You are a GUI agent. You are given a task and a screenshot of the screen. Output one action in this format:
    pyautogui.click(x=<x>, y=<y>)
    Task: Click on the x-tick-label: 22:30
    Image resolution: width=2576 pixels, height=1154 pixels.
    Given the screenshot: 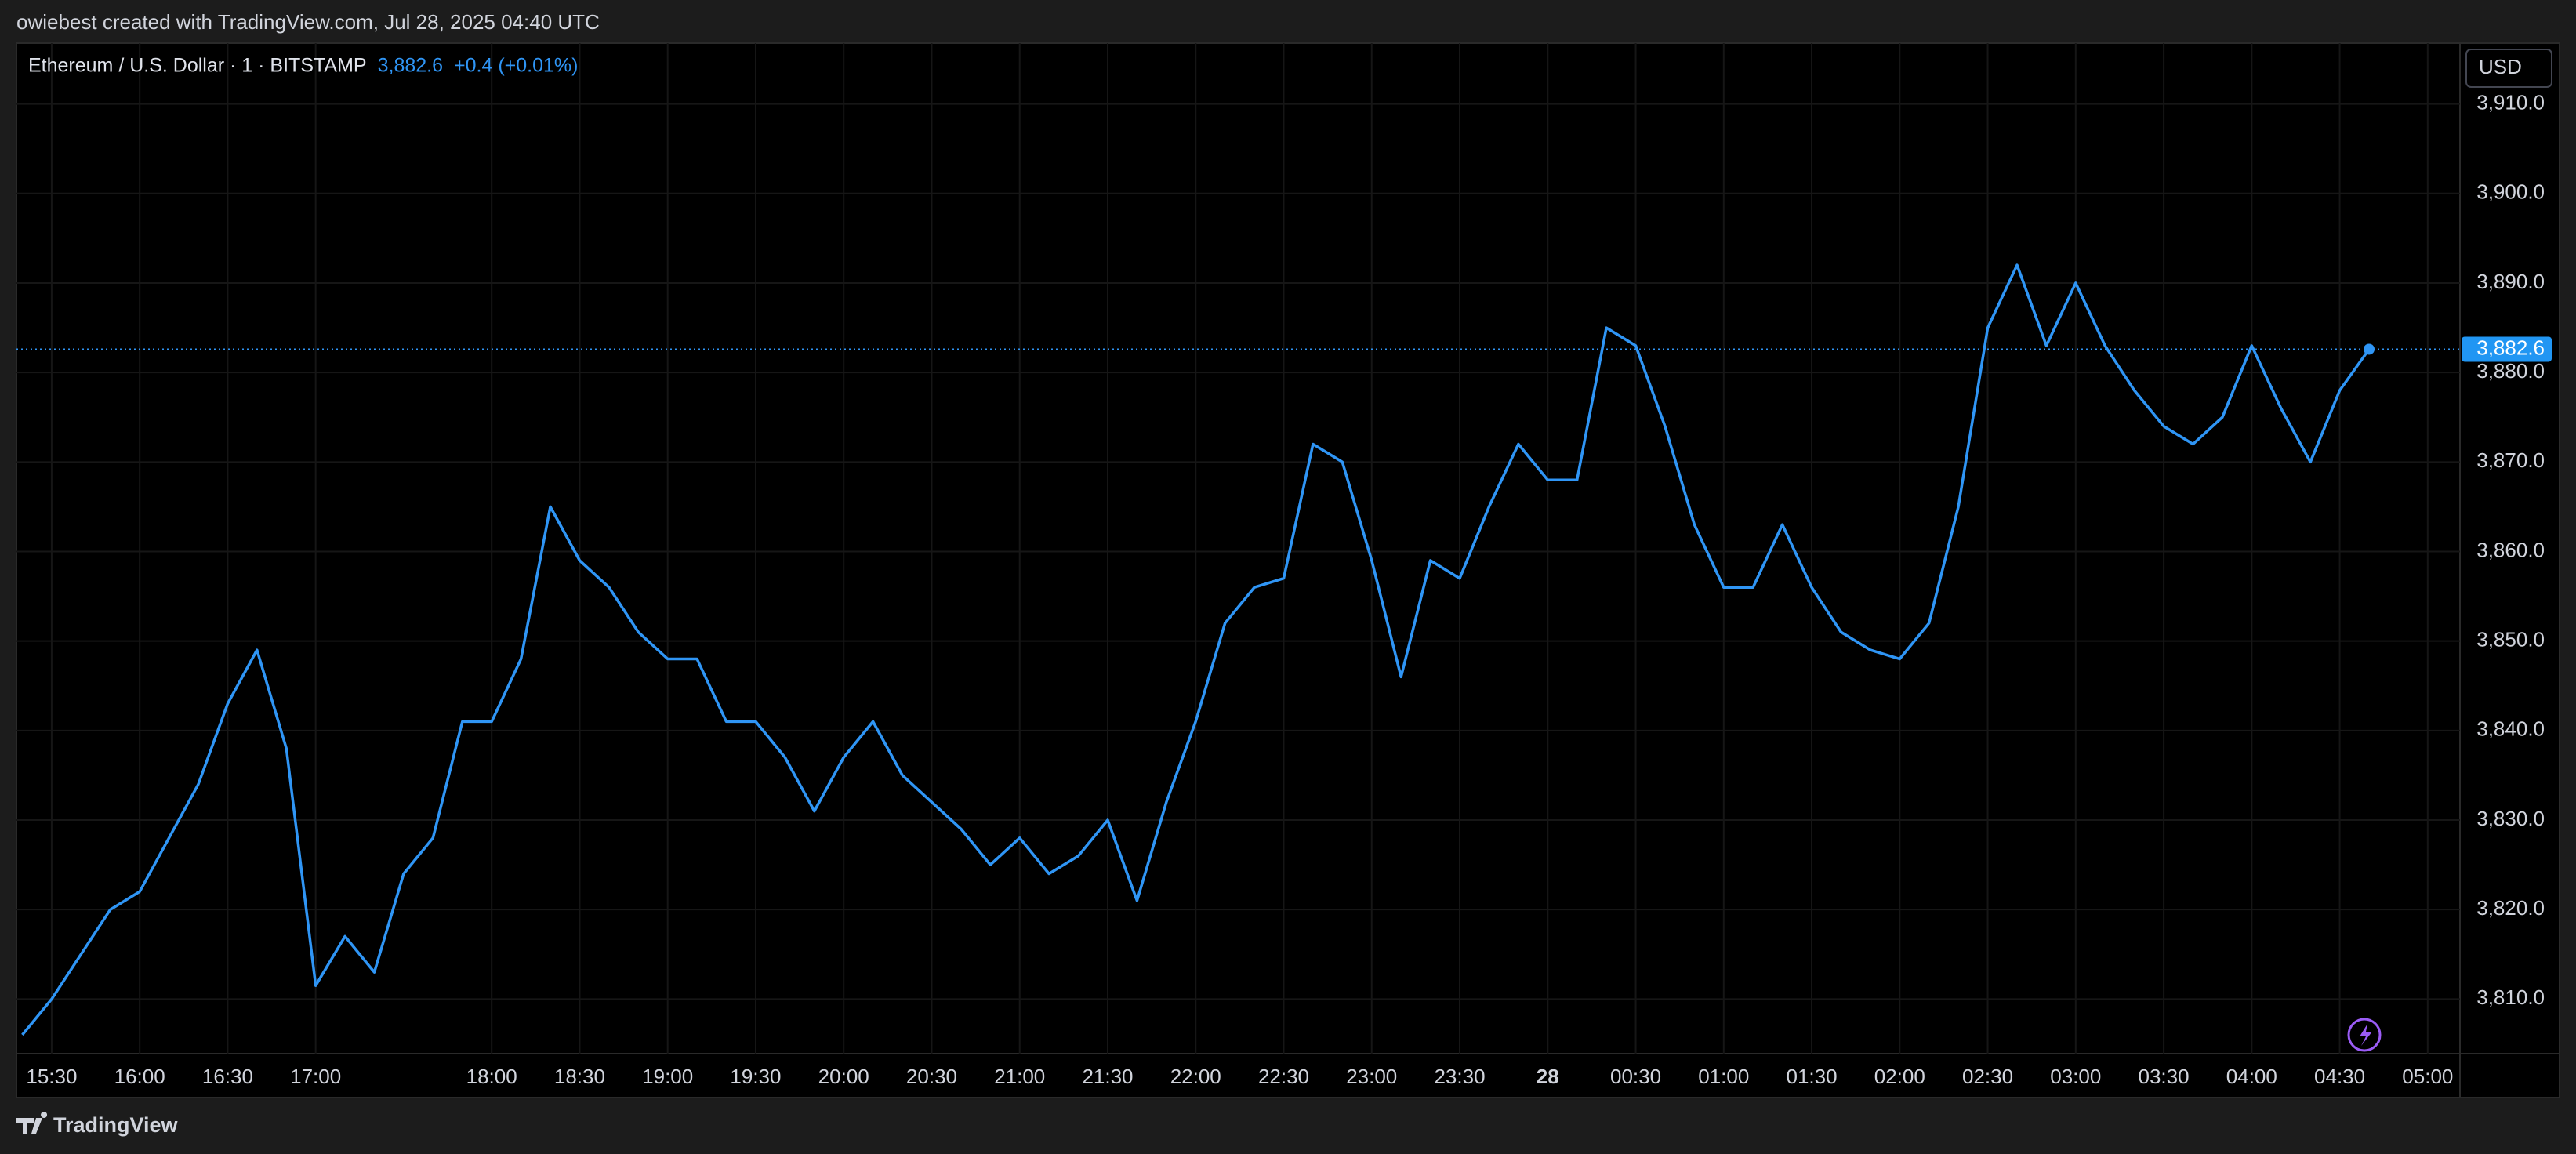 What is the action you would take?
    pyautogui.click(x=1283, y=1076)
    